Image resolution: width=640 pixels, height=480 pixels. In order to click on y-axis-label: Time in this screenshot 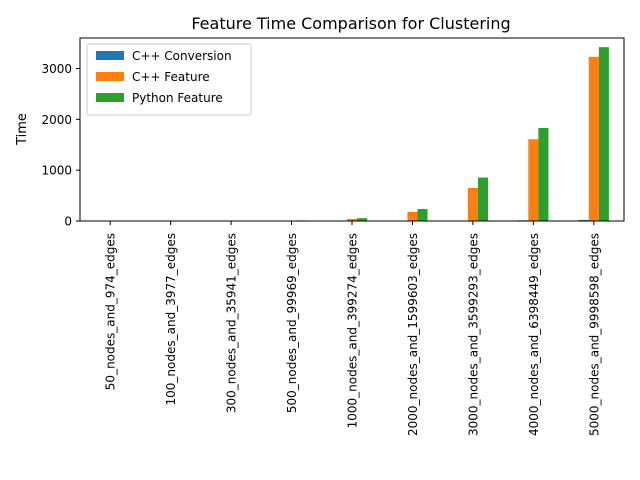, I will do `click(22, 129)`.